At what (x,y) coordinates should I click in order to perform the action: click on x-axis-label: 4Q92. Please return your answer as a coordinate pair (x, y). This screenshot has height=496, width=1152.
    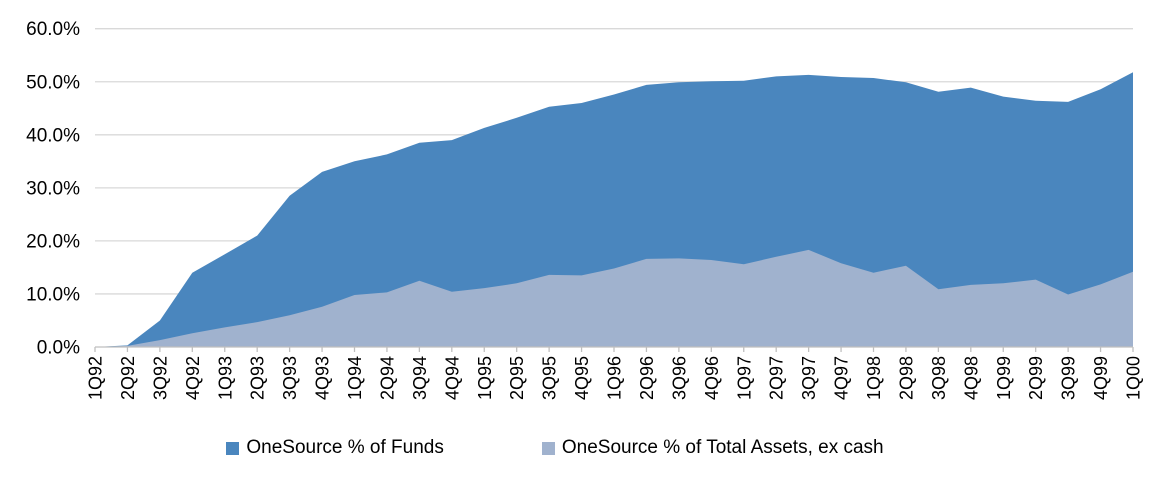
    Looking at the image, I should click on (193, 378).